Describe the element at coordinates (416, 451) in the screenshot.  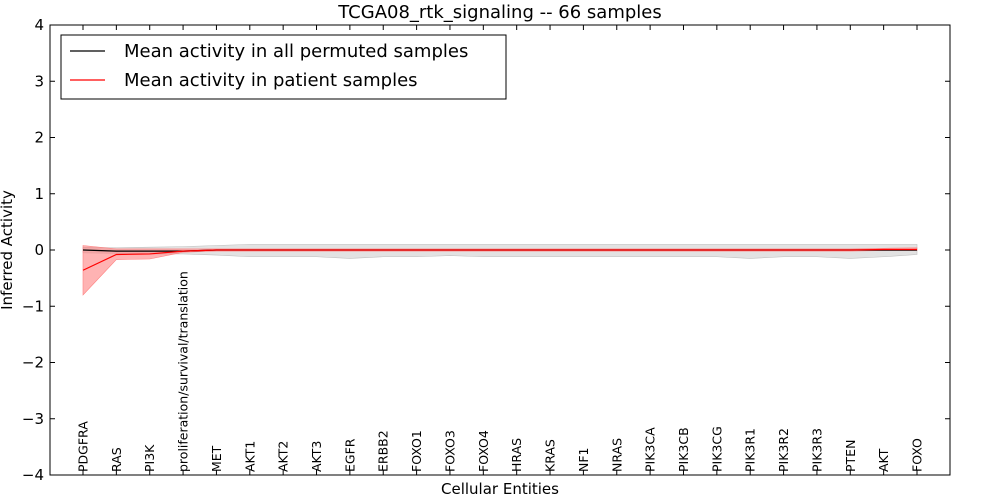
I see `x-tick-label: FOXO1` at that location.